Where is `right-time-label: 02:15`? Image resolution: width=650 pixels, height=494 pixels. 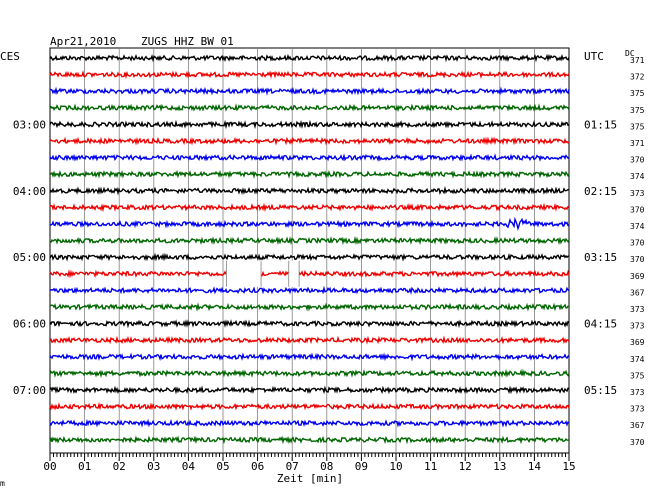 right-time-label: 02:15 is located at coordinates (600, 191).